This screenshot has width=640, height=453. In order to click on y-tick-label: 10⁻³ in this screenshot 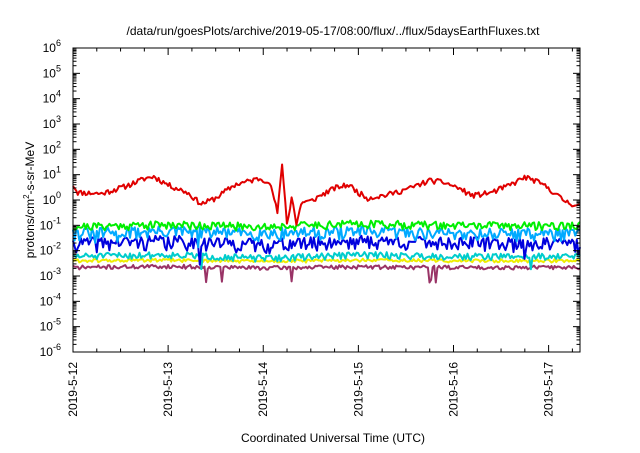, I will do `click(50, 274)`.